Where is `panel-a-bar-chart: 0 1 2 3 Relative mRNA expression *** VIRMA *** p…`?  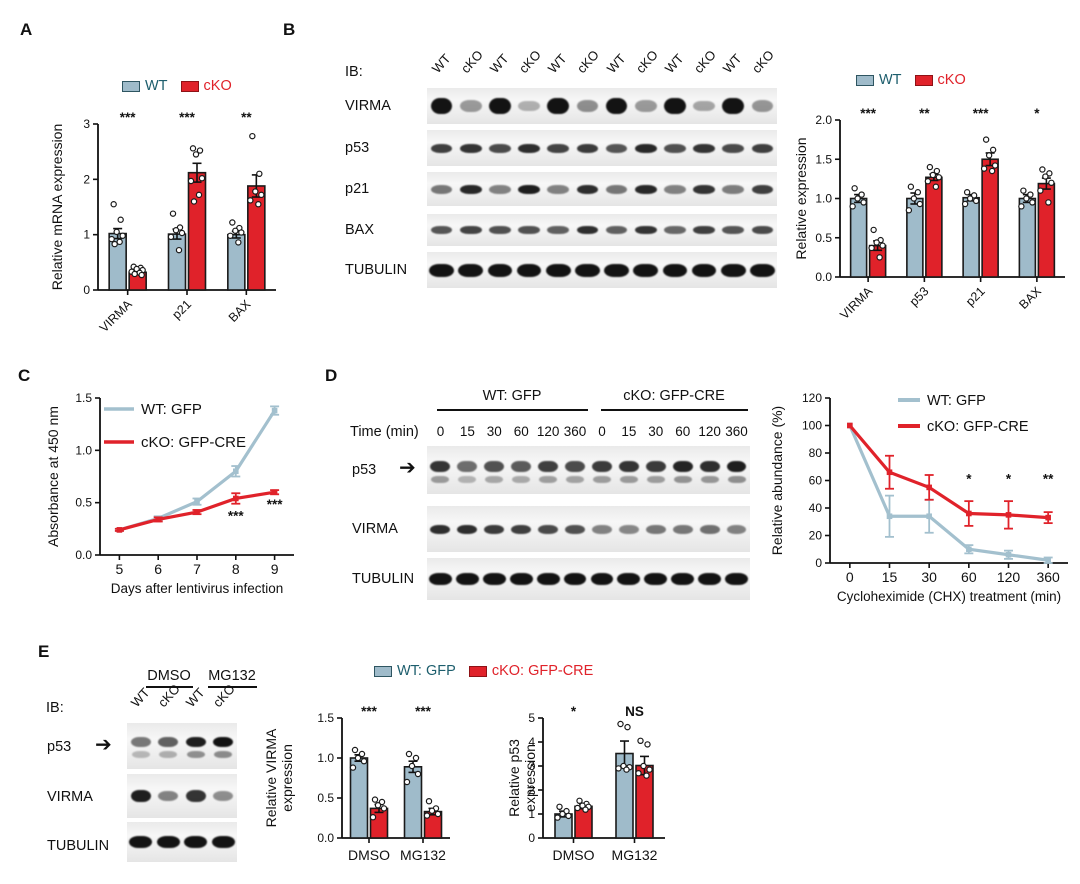
panel-a-bar-chart: 0 1 2 3 Relative mRNA expression *** VIRMA *** p… is located at coordinates (162, 222).